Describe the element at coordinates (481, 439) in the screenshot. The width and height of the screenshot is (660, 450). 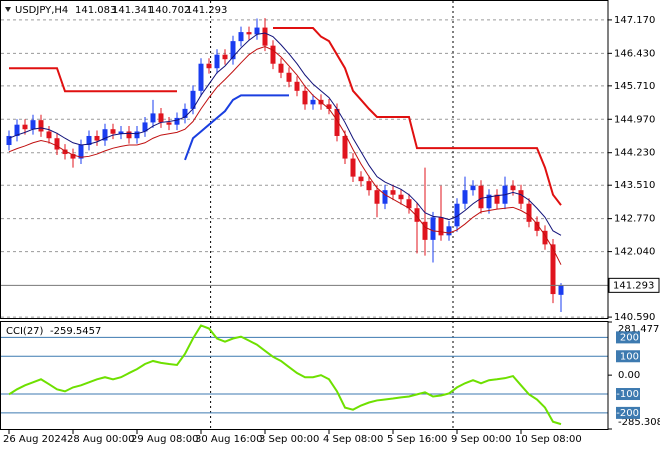
I see `x-tick-label: 9 Sep 00:00` at that location.